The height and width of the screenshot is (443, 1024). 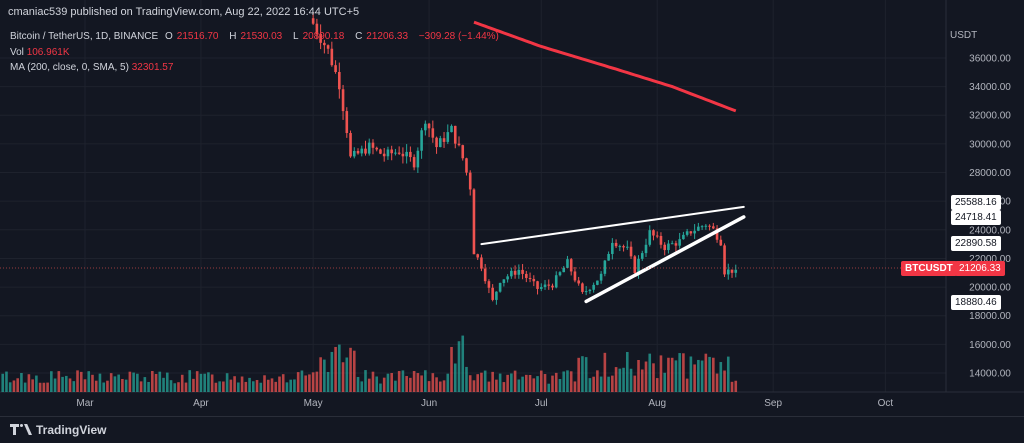 I want to click on volume-legend: Vol 106.961K, so click(x=40, y=52).